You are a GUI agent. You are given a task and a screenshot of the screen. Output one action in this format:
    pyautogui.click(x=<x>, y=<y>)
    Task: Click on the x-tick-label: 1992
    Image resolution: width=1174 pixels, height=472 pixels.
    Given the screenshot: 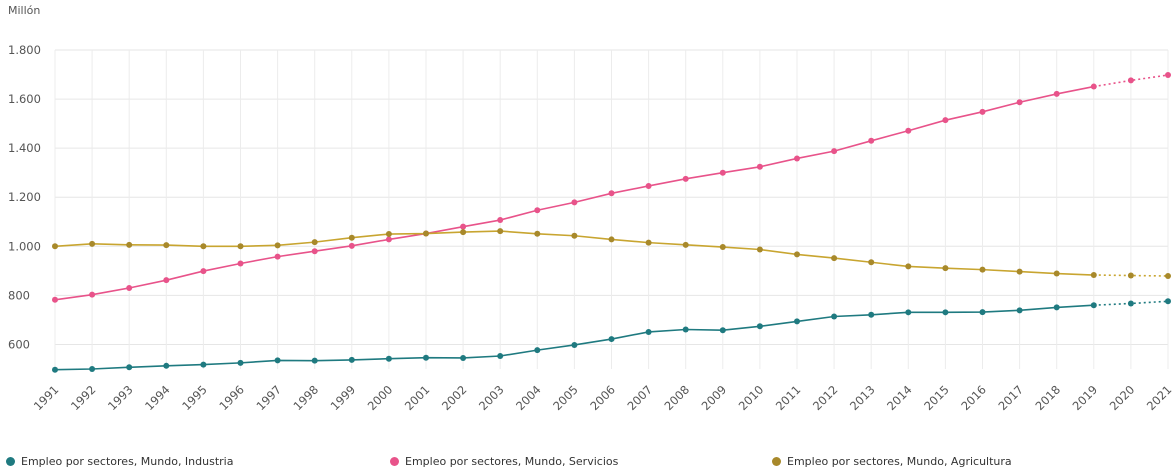 What is the action you would take?
    pyautogui.click(x=83, y=398)
    